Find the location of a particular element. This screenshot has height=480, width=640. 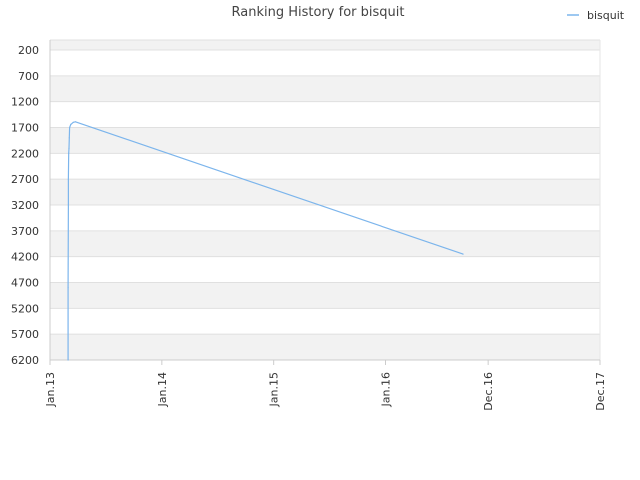

chart-title: Ranking History for bisquit is located at coordinates (318, 12).